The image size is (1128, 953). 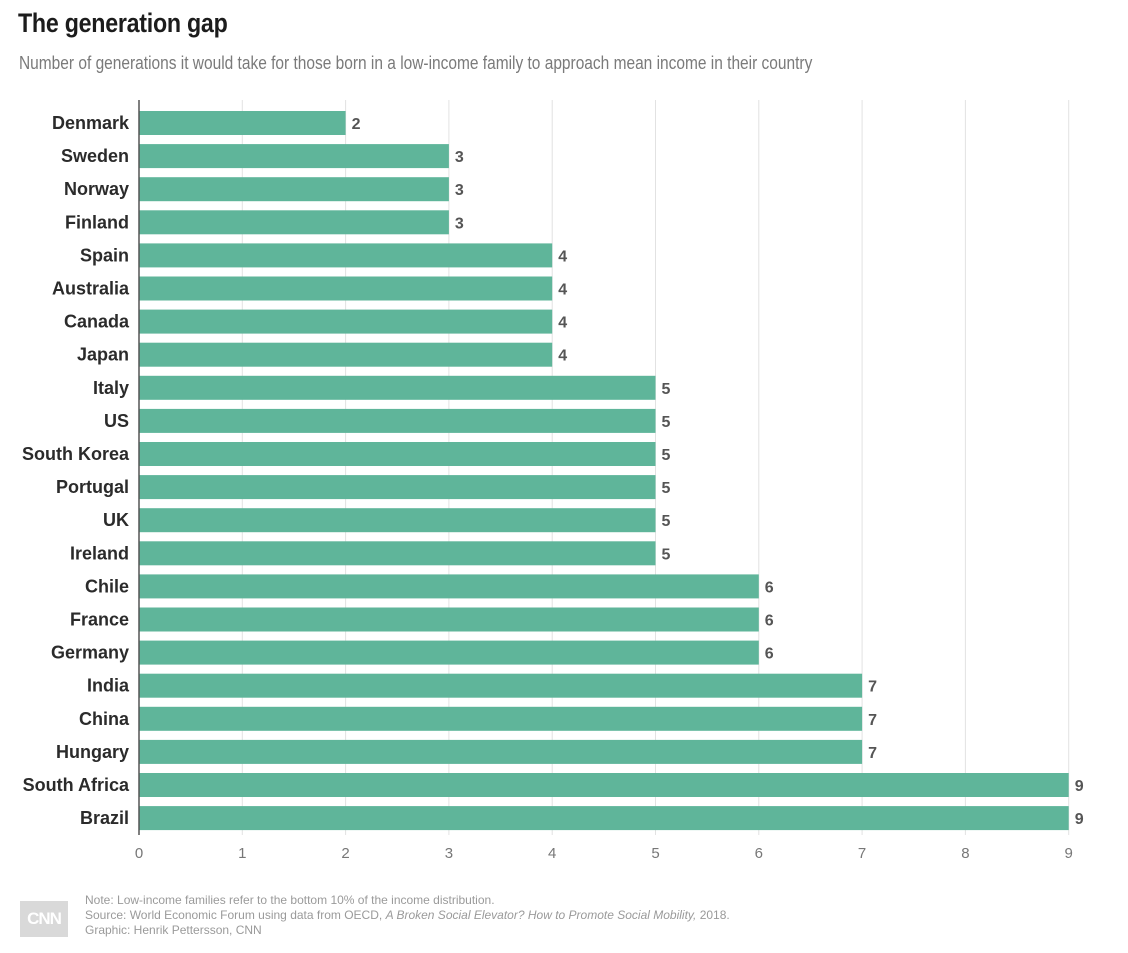 What do you see at coordinates (92, 752) in the screenshot?
I see `category-label: Hungary` at bounding box center [92, 752].